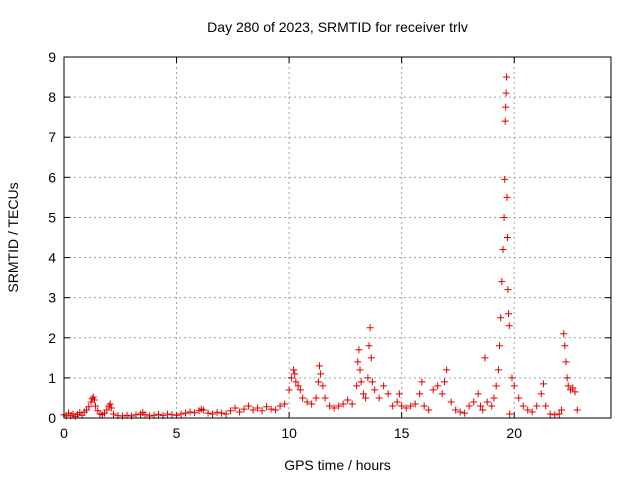 The height and width of the screenshot is (480, 640). Describe the element at coordinates (514, 433) in the screenshot. I see `x-tick-label: 20` at that location.